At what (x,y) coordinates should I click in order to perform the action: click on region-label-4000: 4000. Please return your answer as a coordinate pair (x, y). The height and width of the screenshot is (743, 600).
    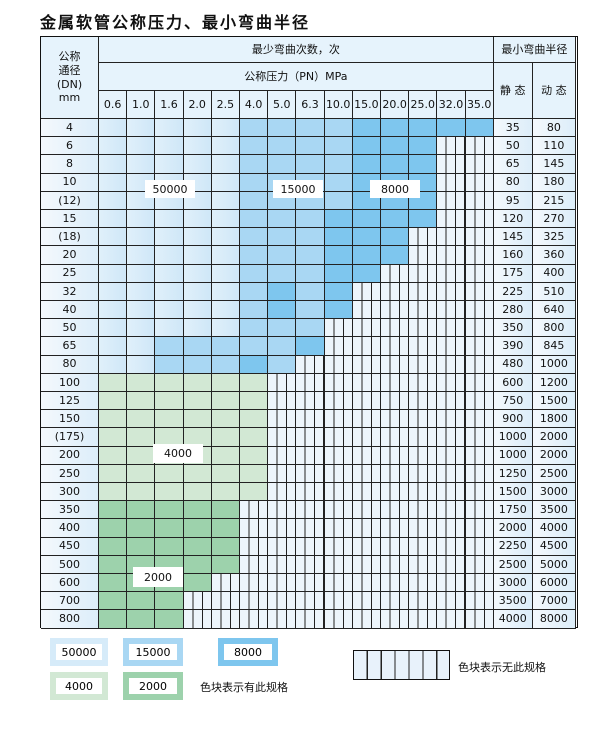
    Looking at the image, I should click on (178, 453).